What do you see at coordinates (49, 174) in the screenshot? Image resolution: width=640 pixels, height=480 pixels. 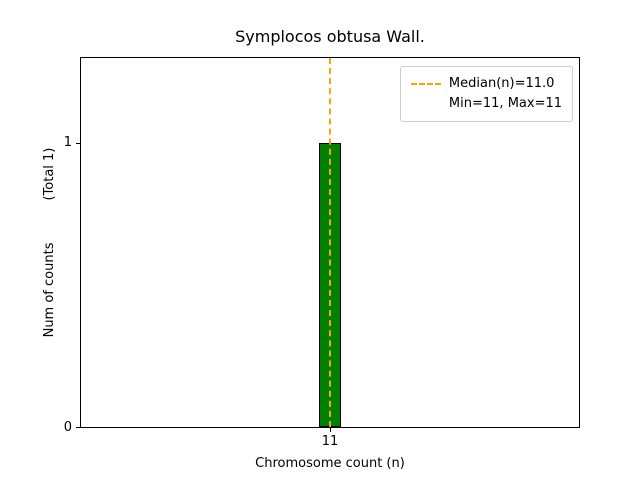 I see `yaxis-label-total: (Total 1)` at bounding box center [49, 174].